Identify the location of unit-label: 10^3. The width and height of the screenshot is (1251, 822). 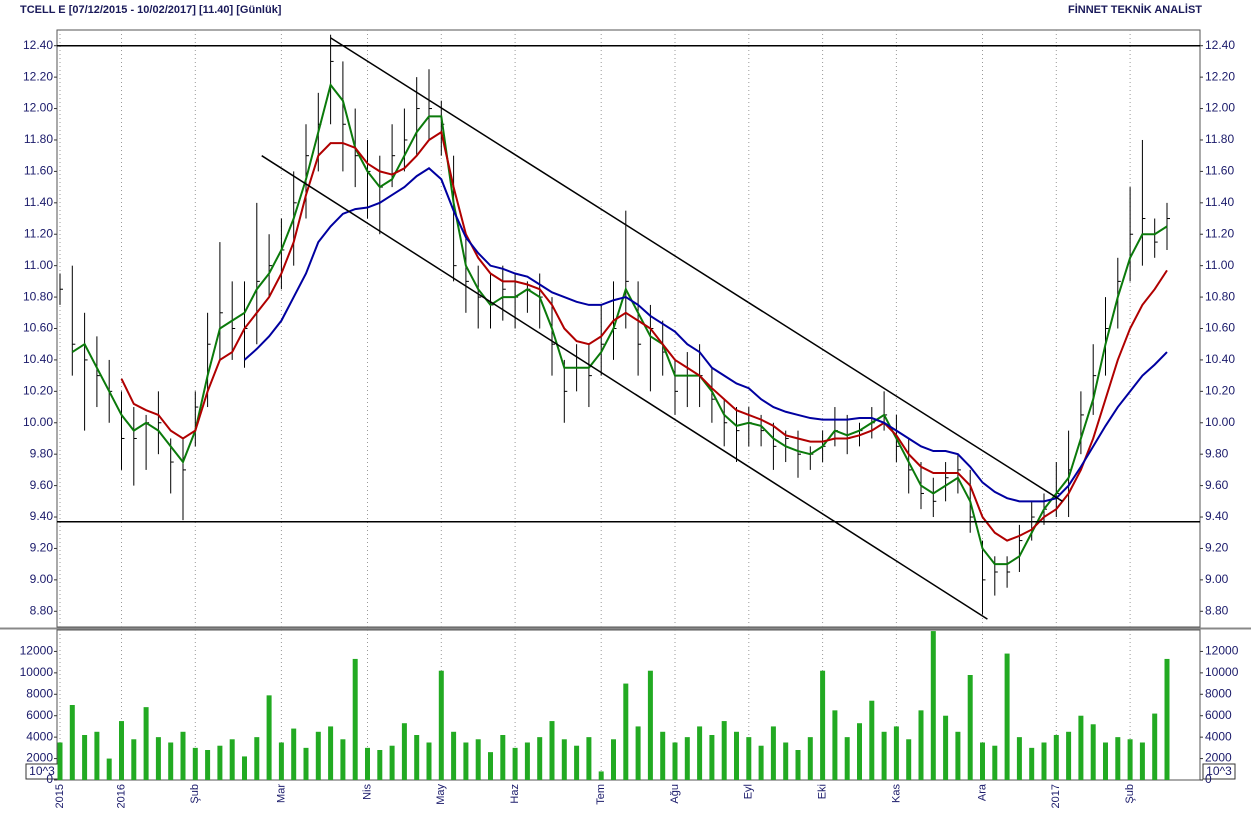
(1219, 771).